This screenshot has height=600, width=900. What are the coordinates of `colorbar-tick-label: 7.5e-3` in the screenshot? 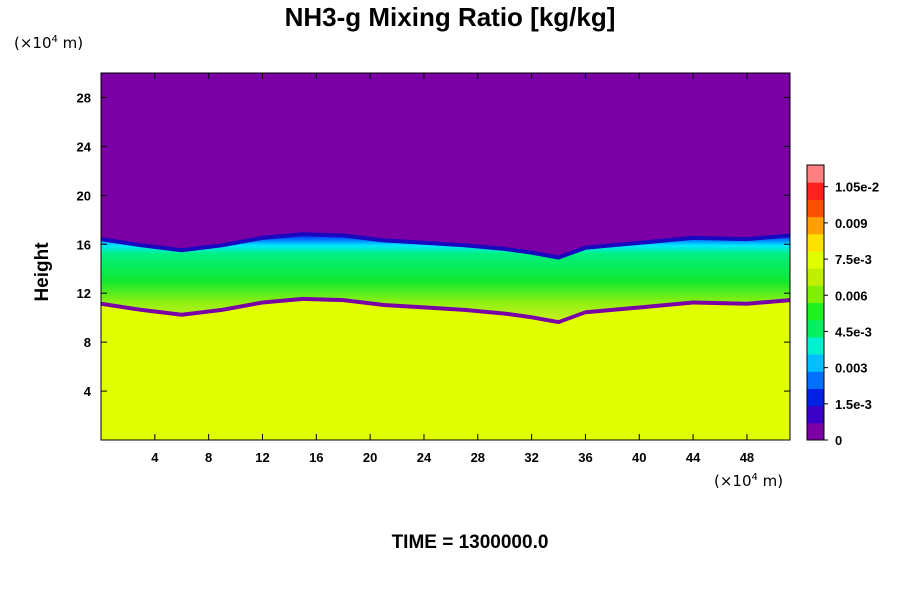 It's located at (853, 259).